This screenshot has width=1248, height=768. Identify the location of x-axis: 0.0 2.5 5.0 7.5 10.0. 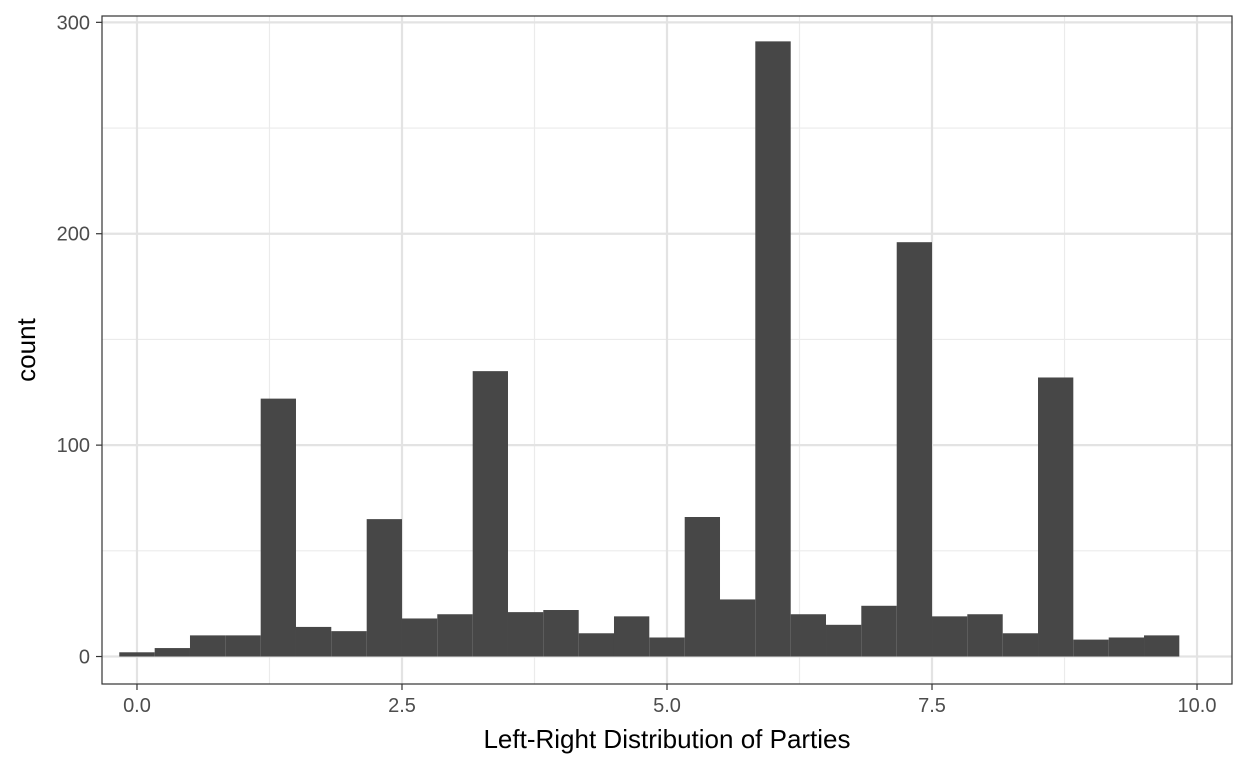
(669, 700).